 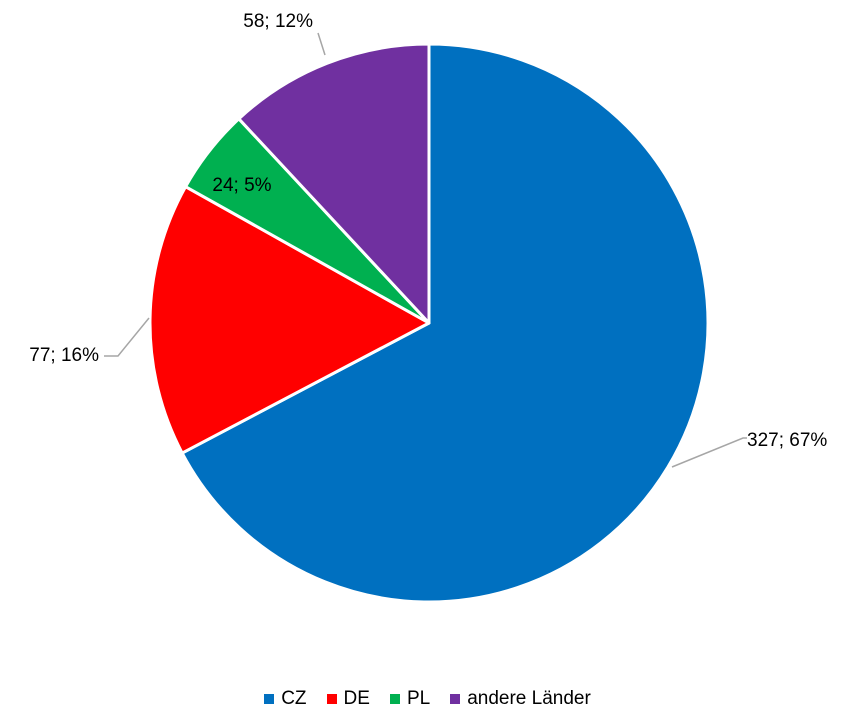 What do you see at coordinates (278, 21) in the screenshot?
I see `data-label-andere-laender: 58; 12%` at bounding box center [278, 21].